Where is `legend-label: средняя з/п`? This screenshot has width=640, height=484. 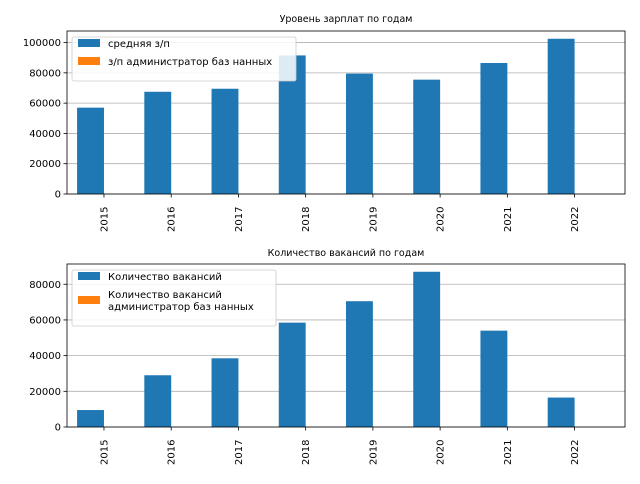 legend-label: средняя з/п is located at coordinates (139, 44).